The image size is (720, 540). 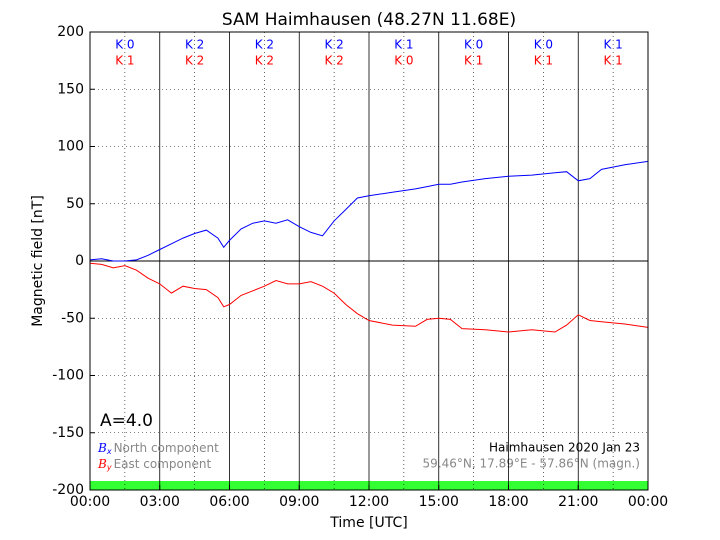 What do you see at coordinates (79, 261) in the screenshot?
I see `y-tick-label: 0` at bounding box center [79, 261].